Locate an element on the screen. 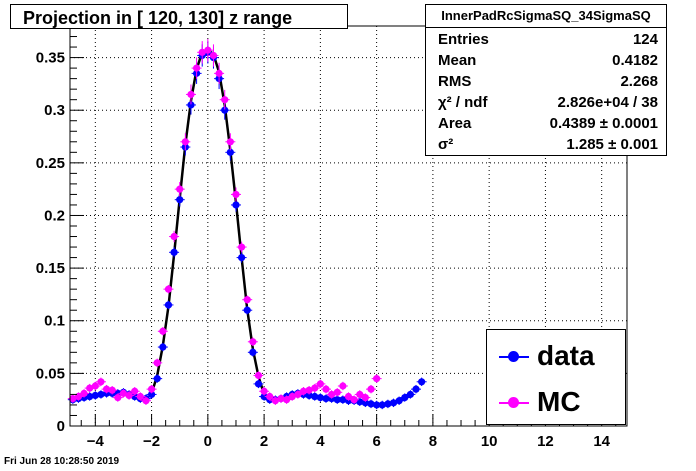 The height and width of the screenshot is (471, 696). x-tick-label: 0 is located at coordinates (208, 441).